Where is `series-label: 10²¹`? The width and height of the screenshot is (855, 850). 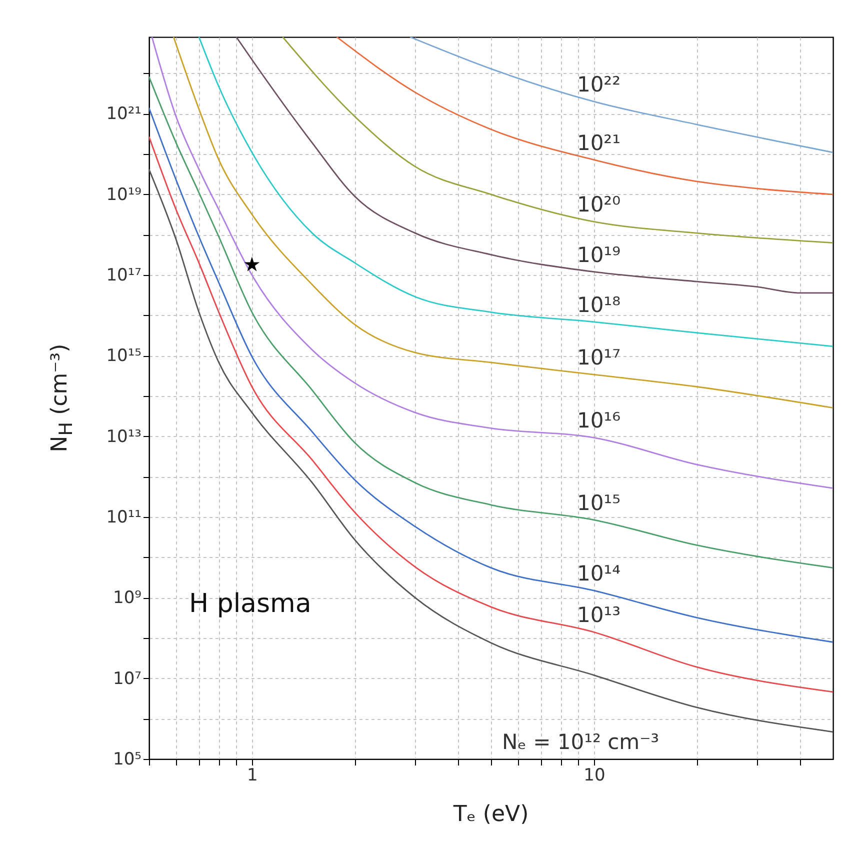
series-label: 10²¹ is located at coordinates (598, 142).